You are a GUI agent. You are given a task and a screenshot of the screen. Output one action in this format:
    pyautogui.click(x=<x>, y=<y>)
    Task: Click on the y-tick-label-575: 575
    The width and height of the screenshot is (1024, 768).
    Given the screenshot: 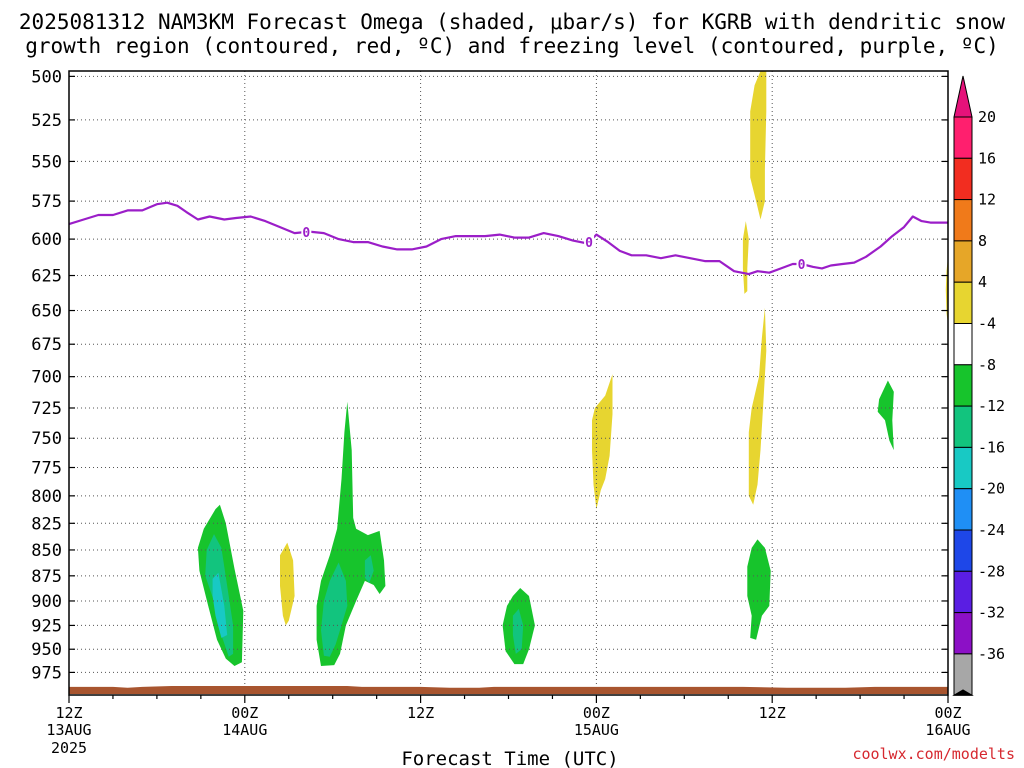 What is the action you would take?
    pyautogui.click(x=46, y=202)
    